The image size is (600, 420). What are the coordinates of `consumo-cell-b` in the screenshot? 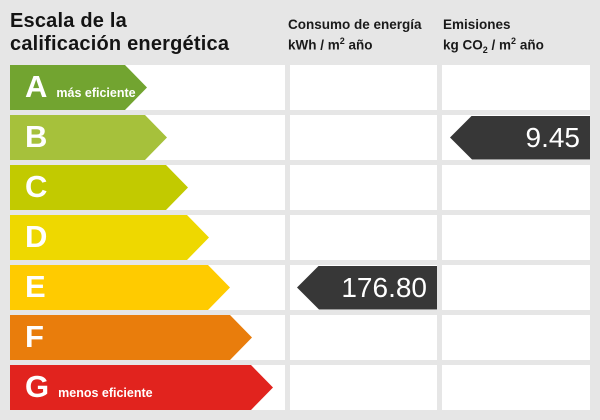 It's located at (363, 137).